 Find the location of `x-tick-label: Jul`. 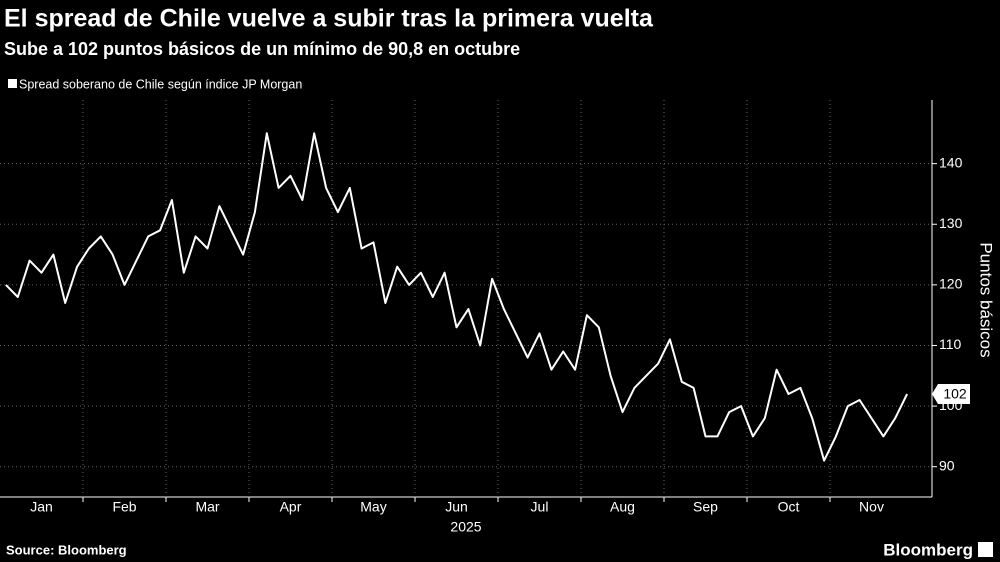

x-tick-label: Jul is located at coordinates (540, 507).